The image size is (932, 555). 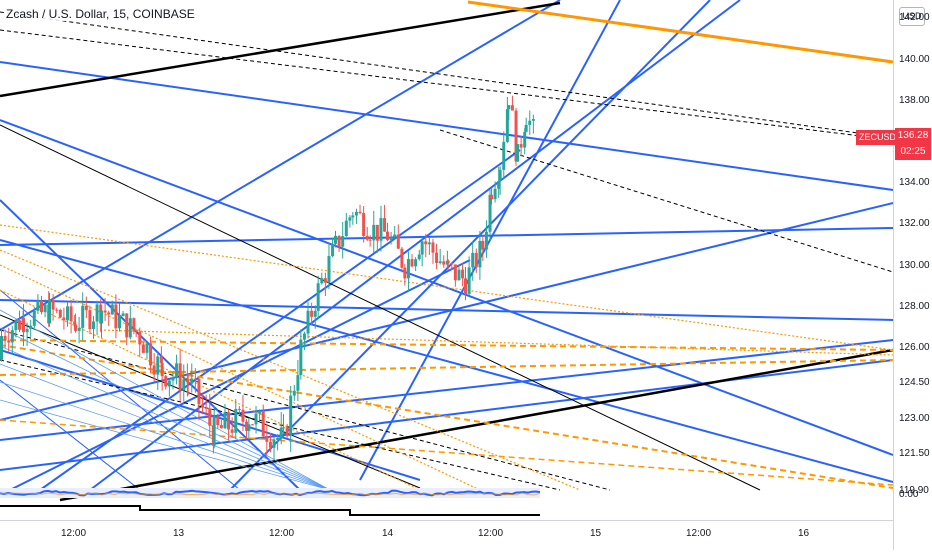 I want to click on price-tick-label: 123.00, so click(x=914, y=418).